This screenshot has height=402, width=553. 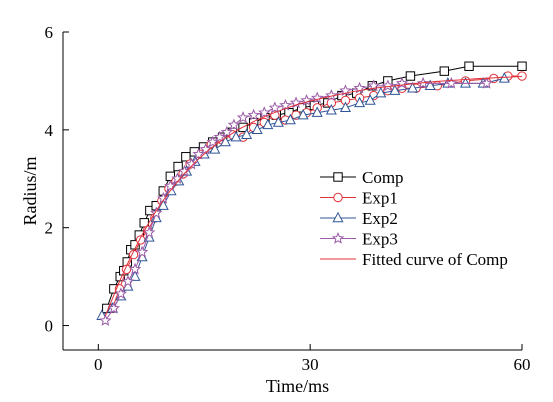 I want to click on legend-item-fitted-curve-of-comp: Fitted curve of Comp, so click(x=414, y=259).